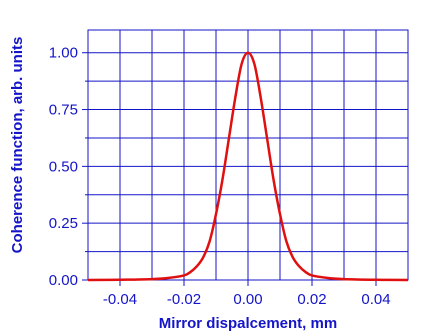 The width and height of the screenshot is (423, 334). What do you see at coordinates (63, 223) in the screenshot?
I see `y-tick-label: 0.25` at bounding box center [63, 223].